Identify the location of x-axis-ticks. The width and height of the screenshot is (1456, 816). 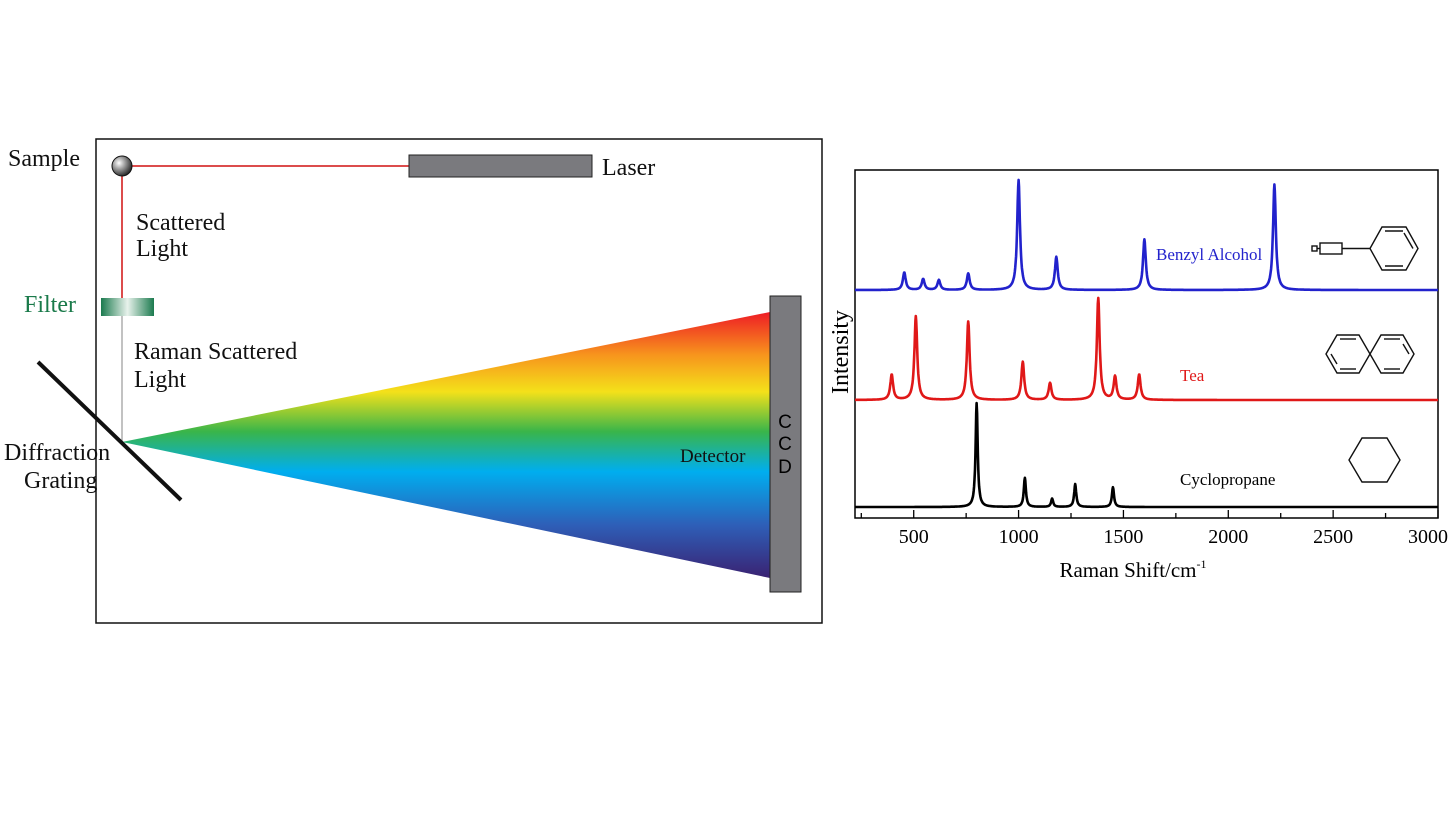
(1149, 514).